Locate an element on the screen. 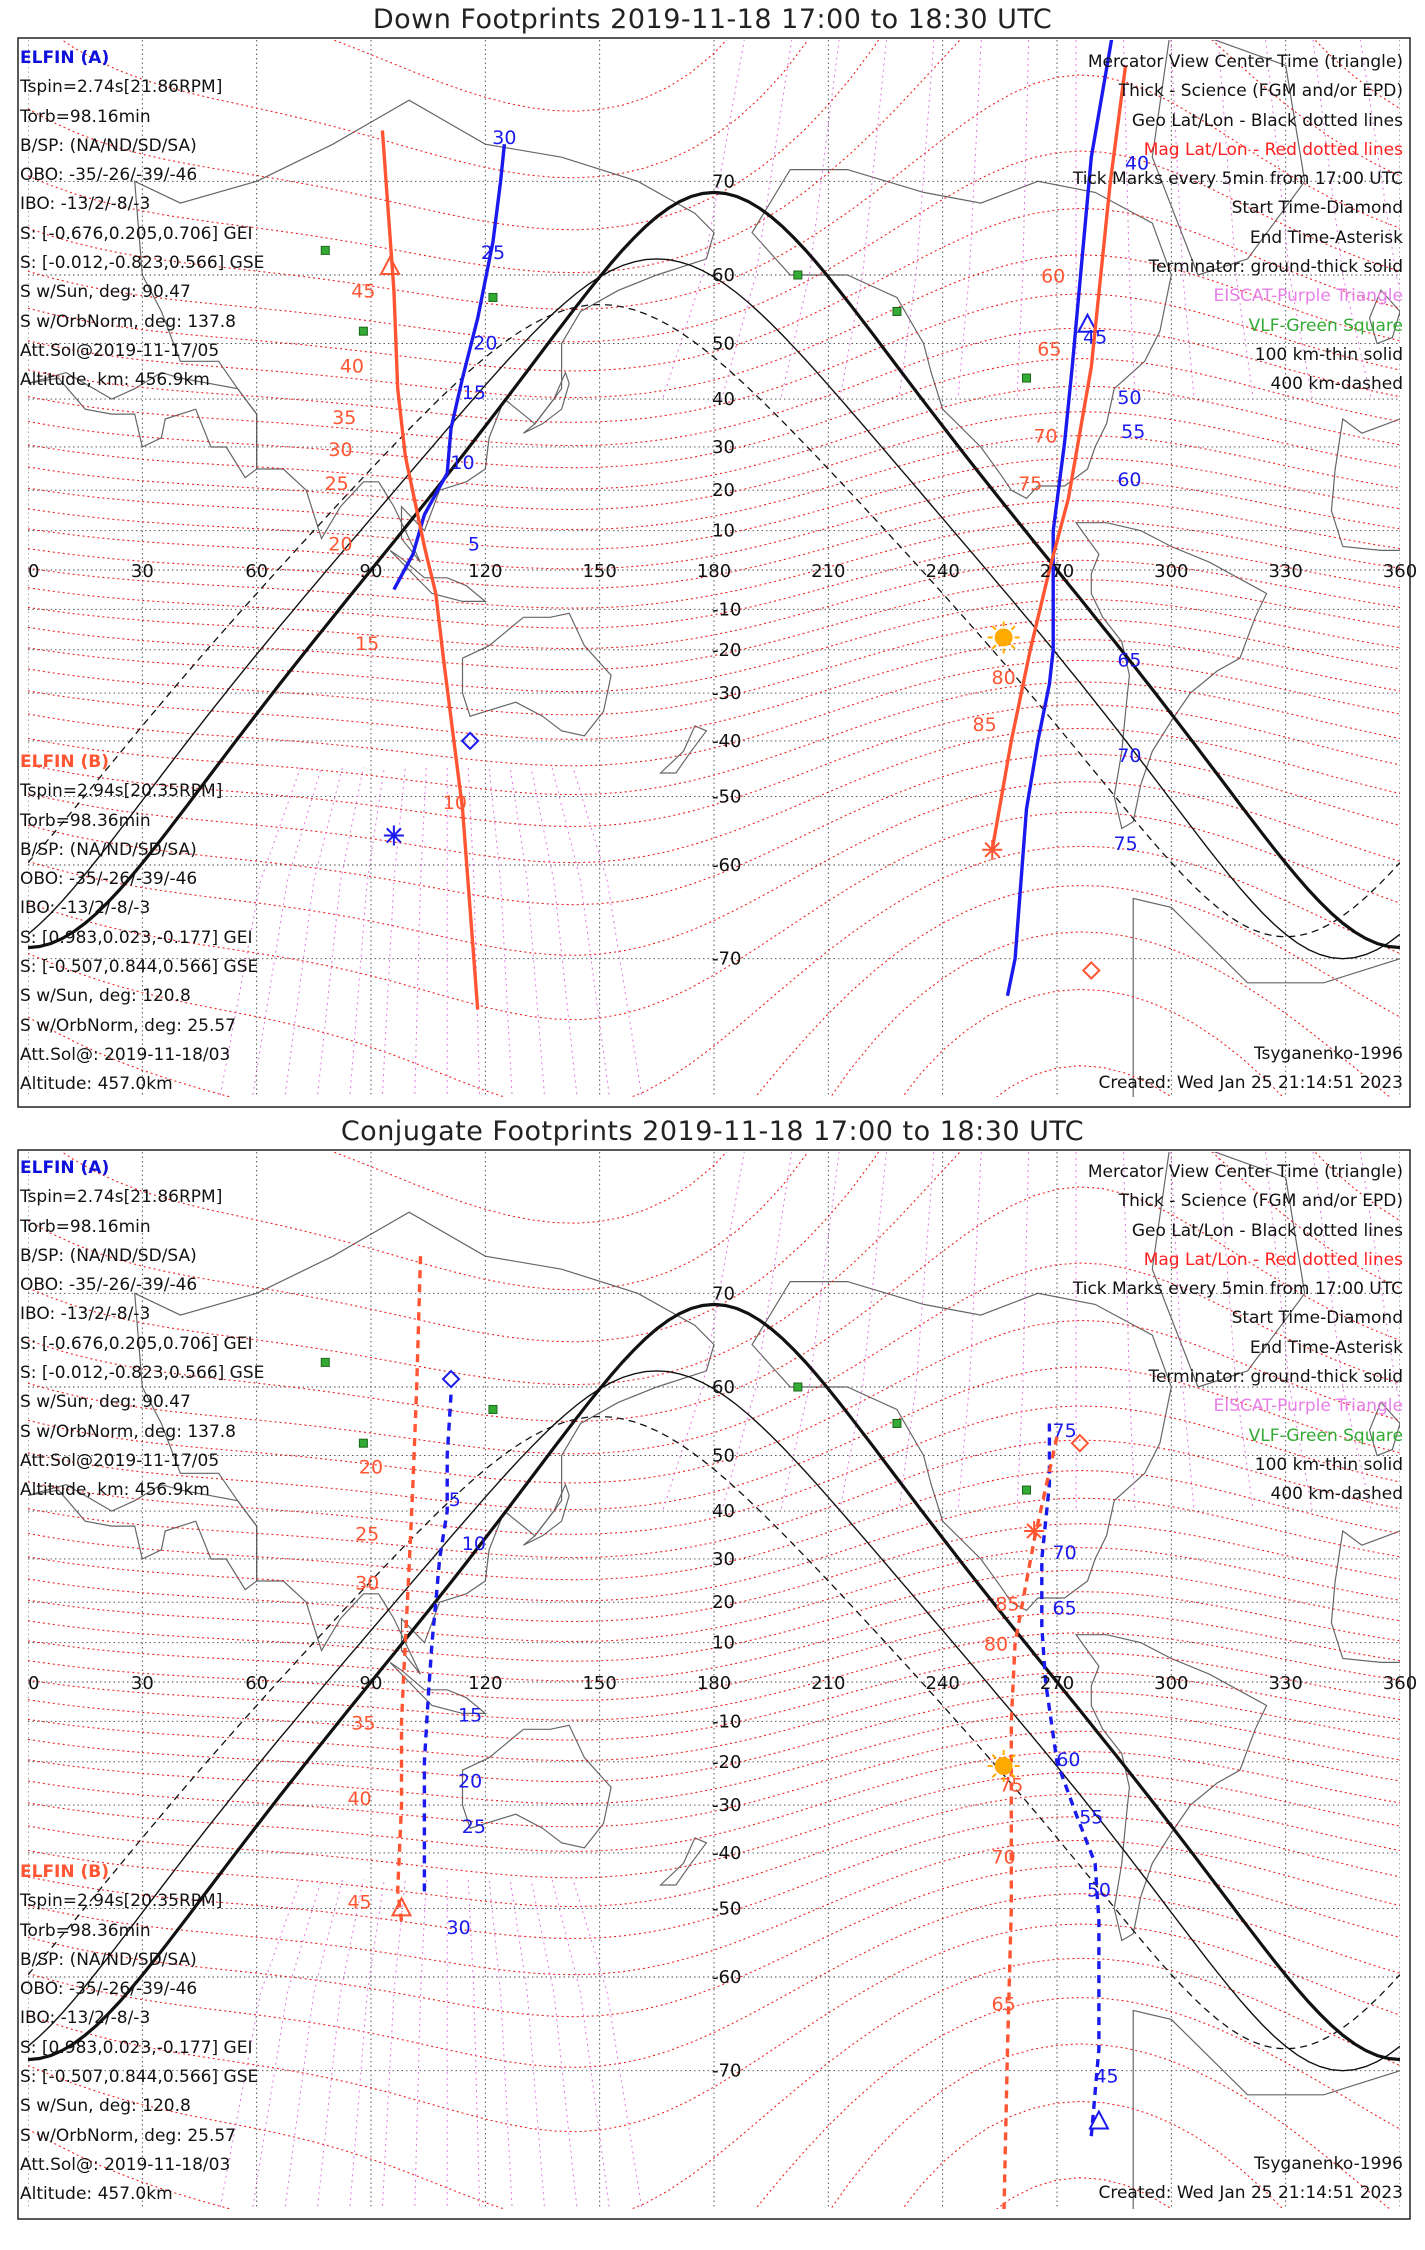 Image resolution: width=1425 pixels, height=2250 pixels. lat-tick-label: 50 is located at coordinates (723, 344).